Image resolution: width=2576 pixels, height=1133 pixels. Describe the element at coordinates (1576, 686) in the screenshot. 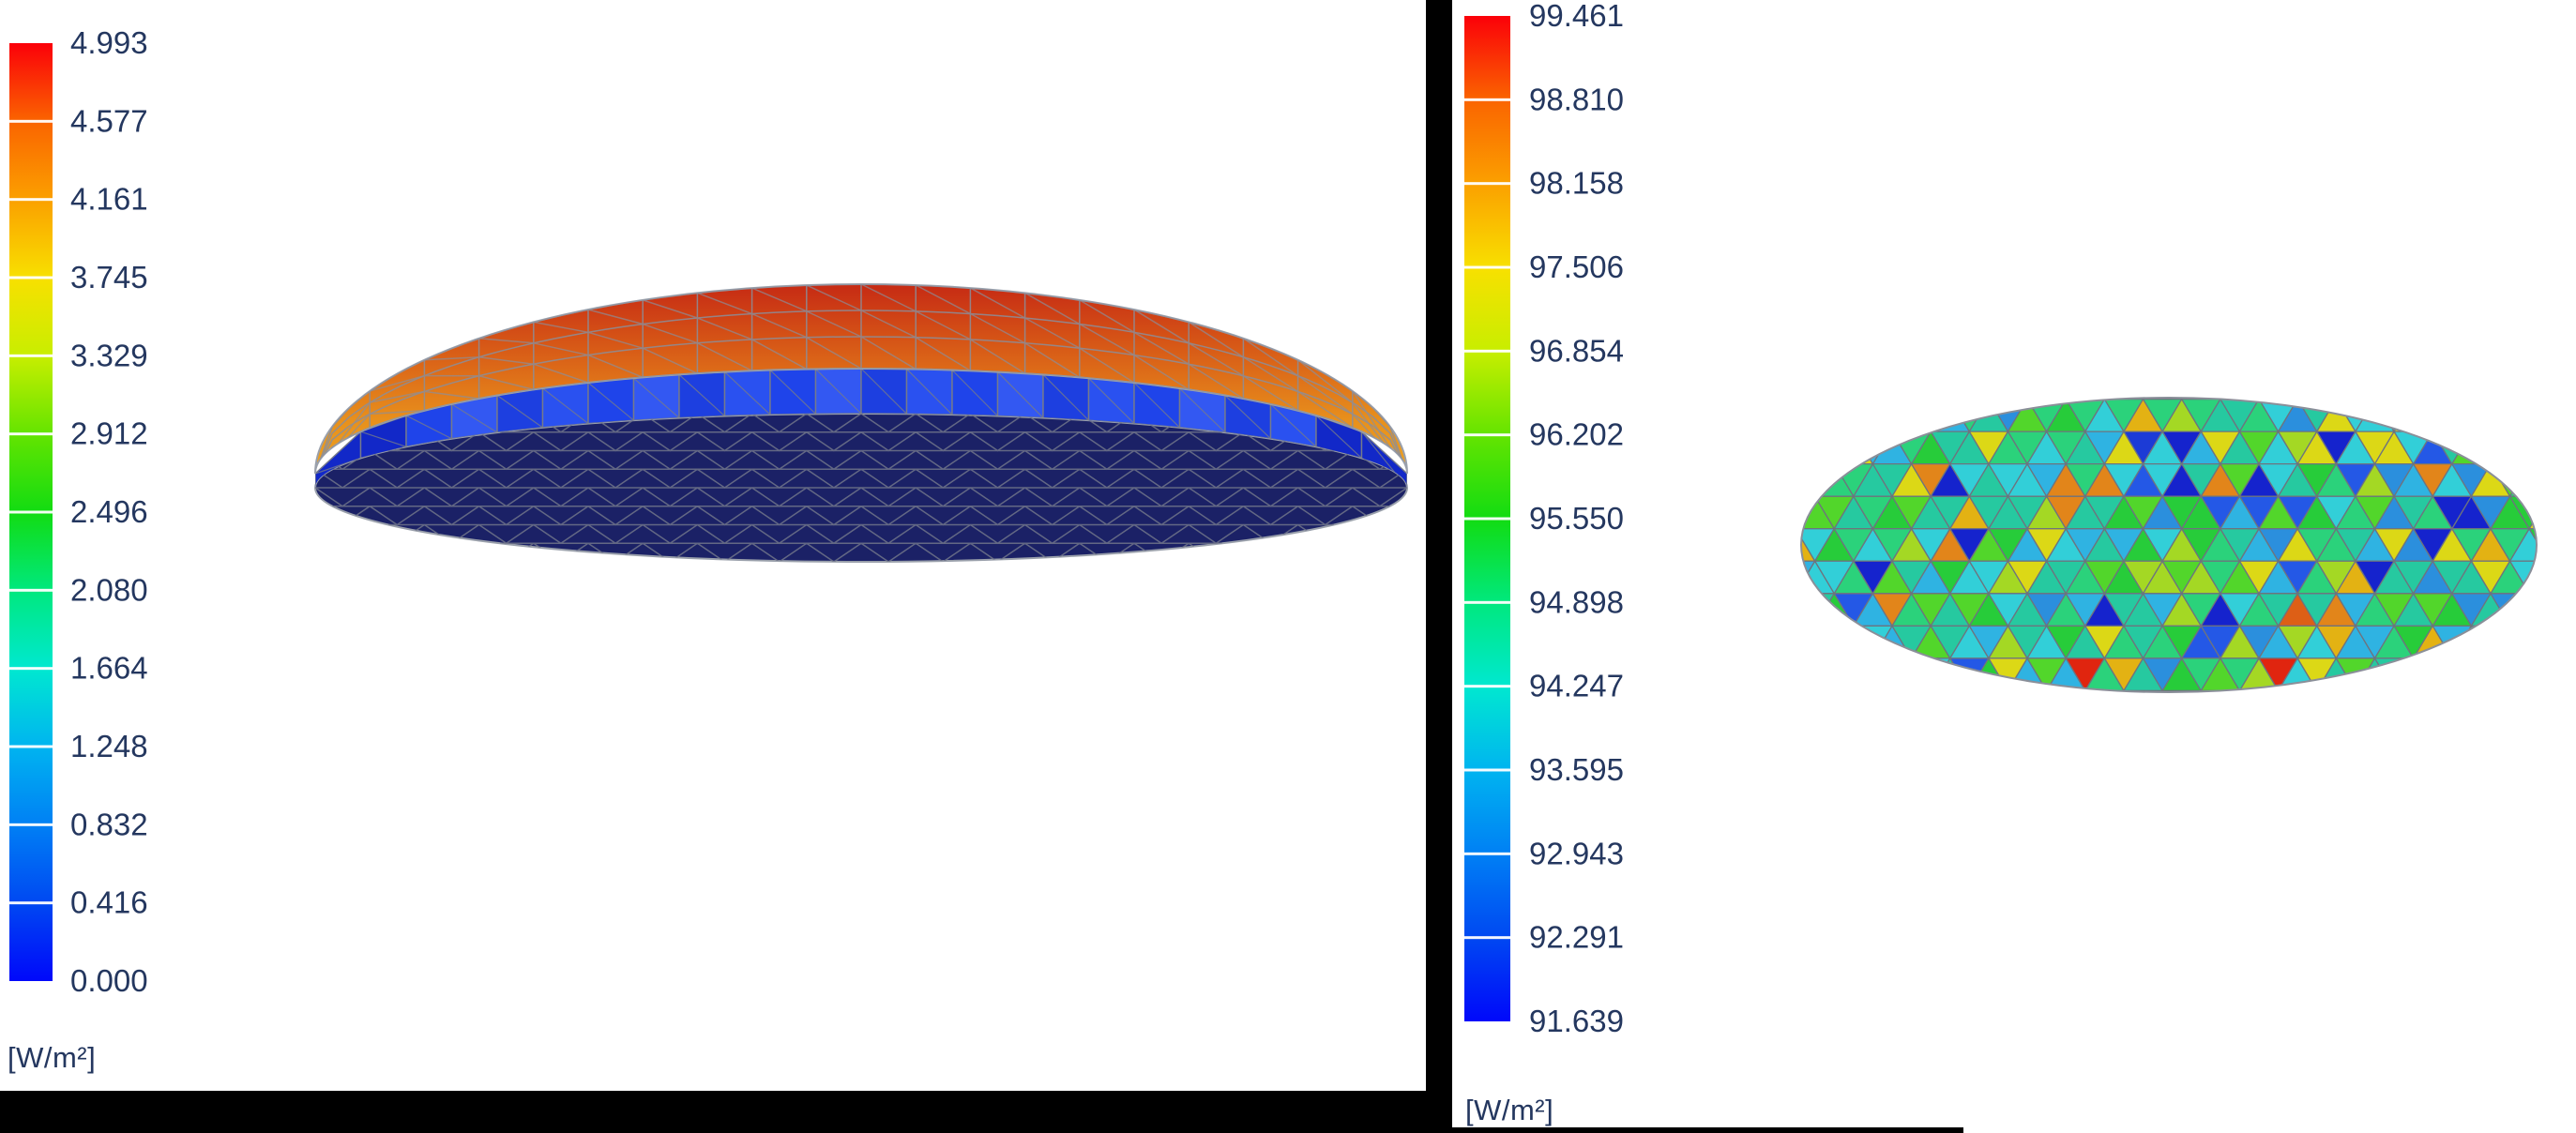

I see `colorbar-tick-label: 94.247` at that location.